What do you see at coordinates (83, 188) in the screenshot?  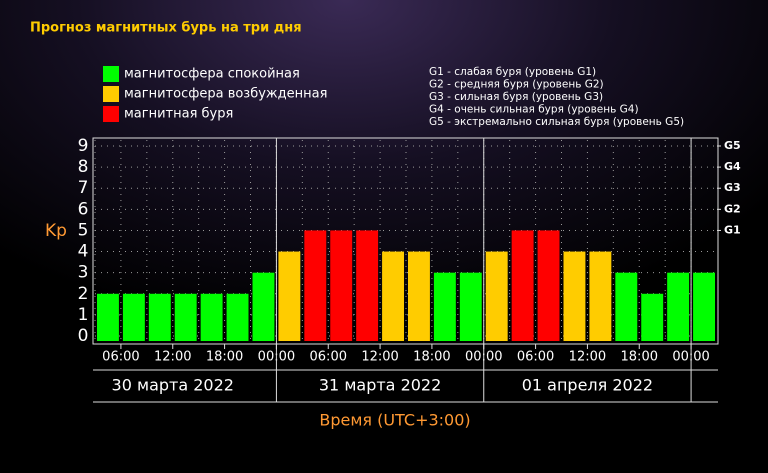 I see `y-tick-label: 7` at bounding box center [83, 188].